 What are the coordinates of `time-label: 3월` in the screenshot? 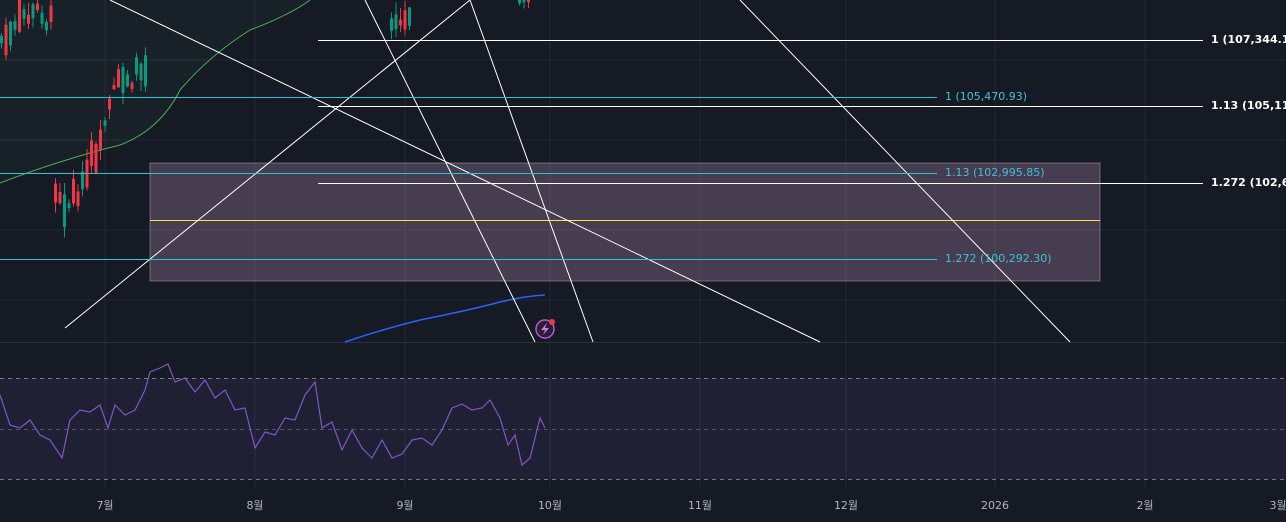 It's located at (1277, 505).